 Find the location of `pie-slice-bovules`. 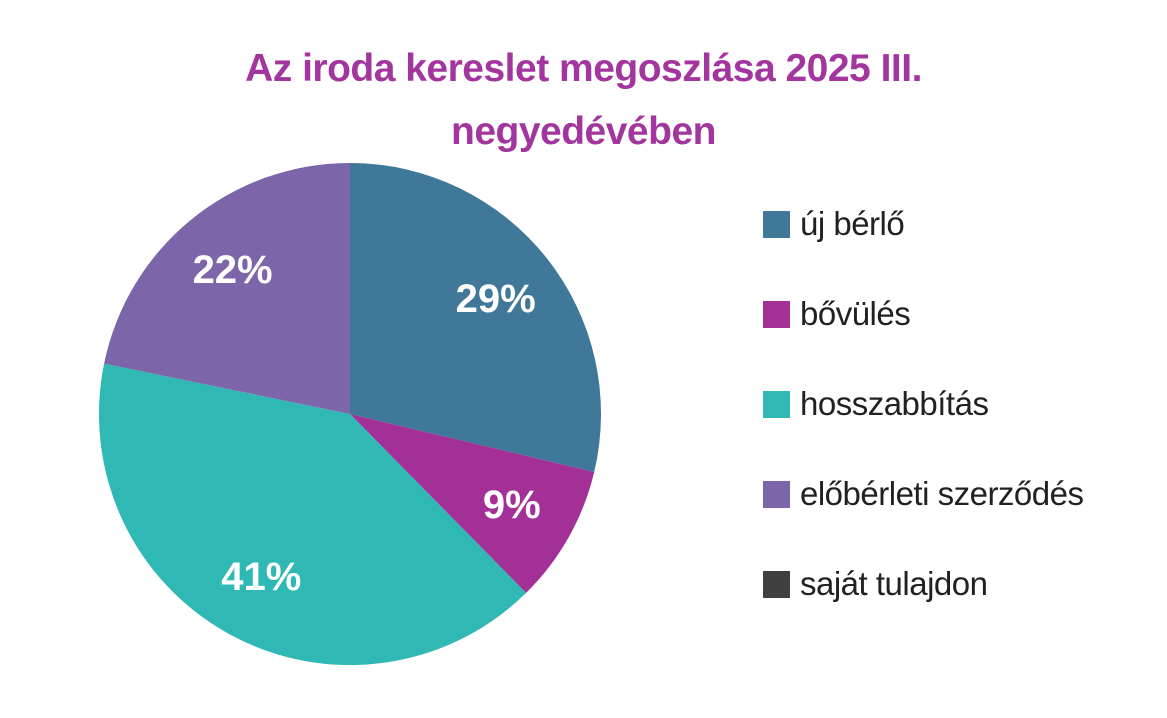

pie-slice-bovules is located at coordinates (472, 503).